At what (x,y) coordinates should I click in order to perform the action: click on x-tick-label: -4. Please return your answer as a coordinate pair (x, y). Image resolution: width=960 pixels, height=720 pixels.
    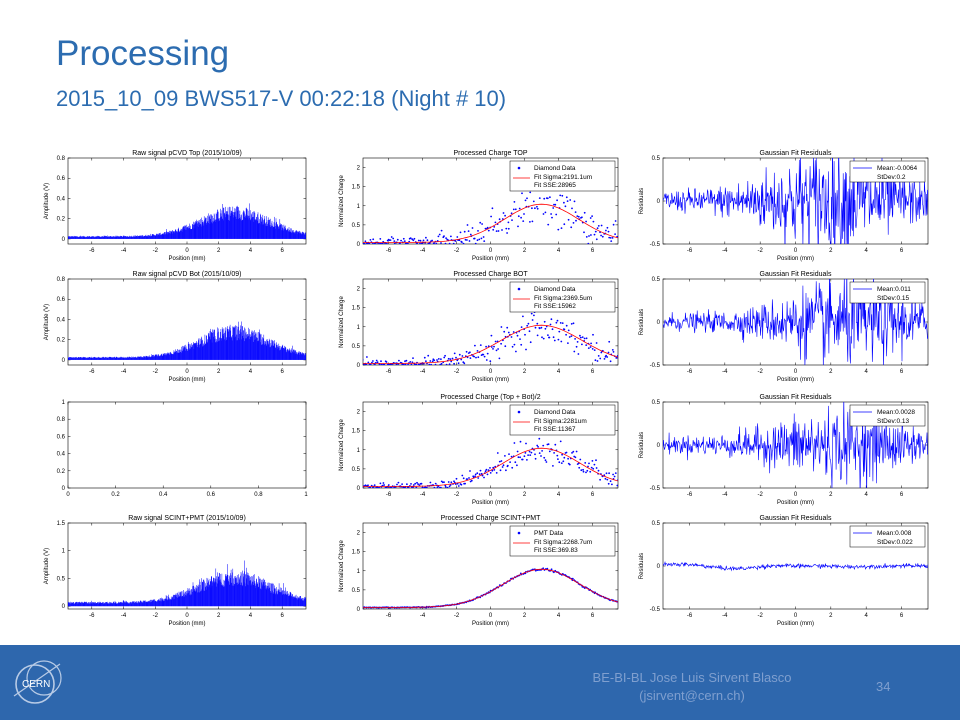
    Looking at the image, I should click on (725, 372).